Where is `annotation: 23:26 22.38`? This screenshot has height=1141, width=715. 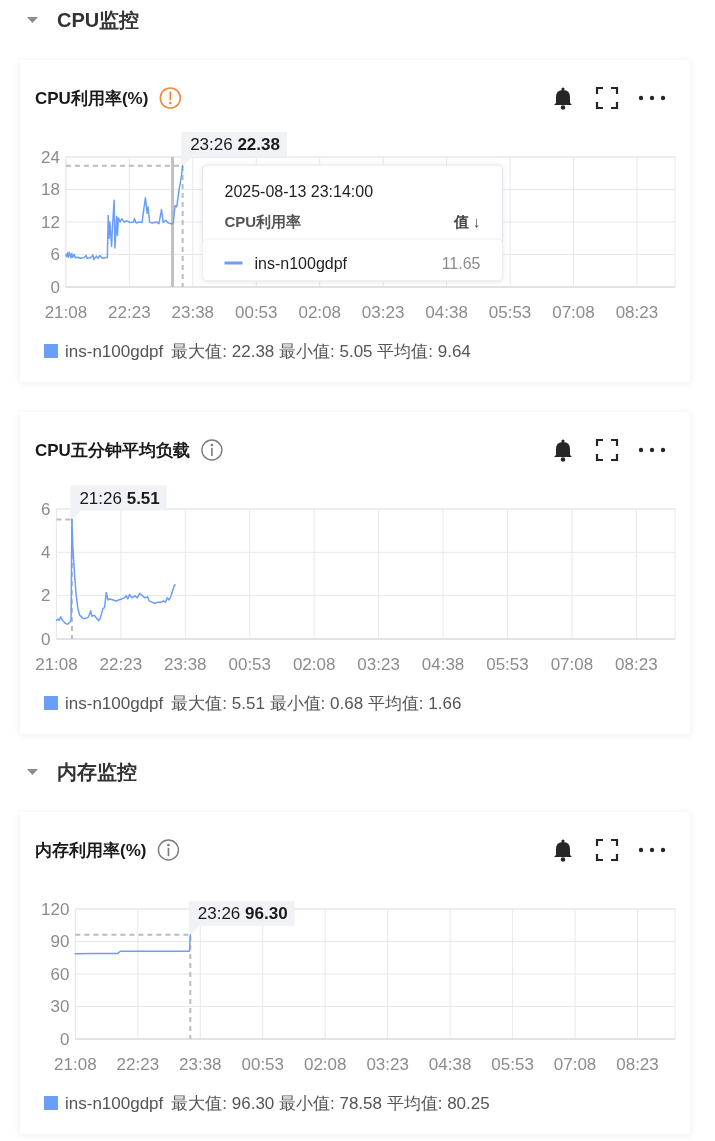
annotation: 23:26 22.38 is located at coordinates (235, 144).